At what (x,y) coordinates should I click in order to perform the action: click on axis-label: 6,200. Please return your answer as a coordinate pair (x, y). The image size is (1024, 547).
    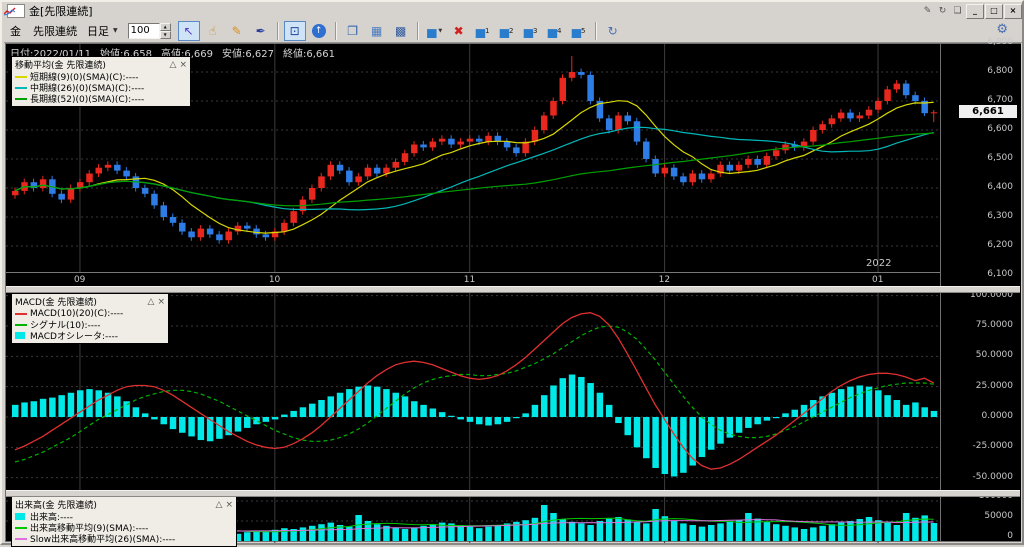
    Looking at the image, I should click on (1000, 245).